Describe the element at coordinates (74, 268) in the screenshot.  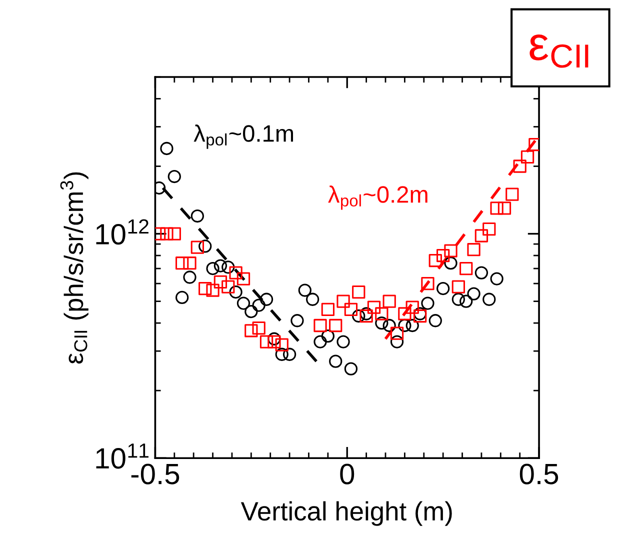
I see `y-axis-title: ε$_{CII}$ (ph/s/sr/cm$^{3}$)` at that location.